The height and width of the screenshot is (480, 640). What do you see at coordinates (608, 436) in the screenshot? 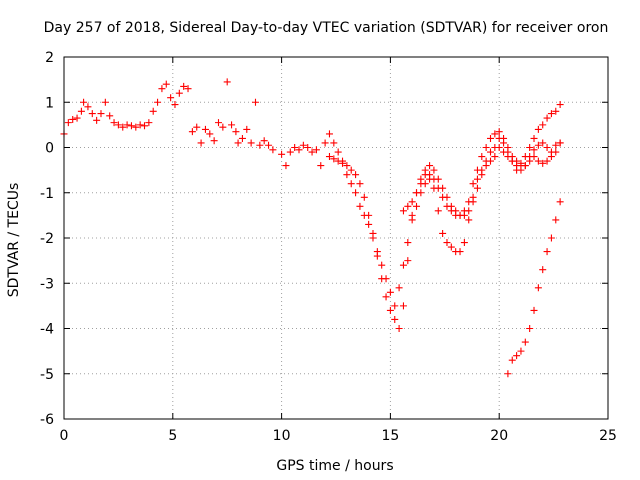
I see `x-tick-label: 25` at bounding box center [608, 436].